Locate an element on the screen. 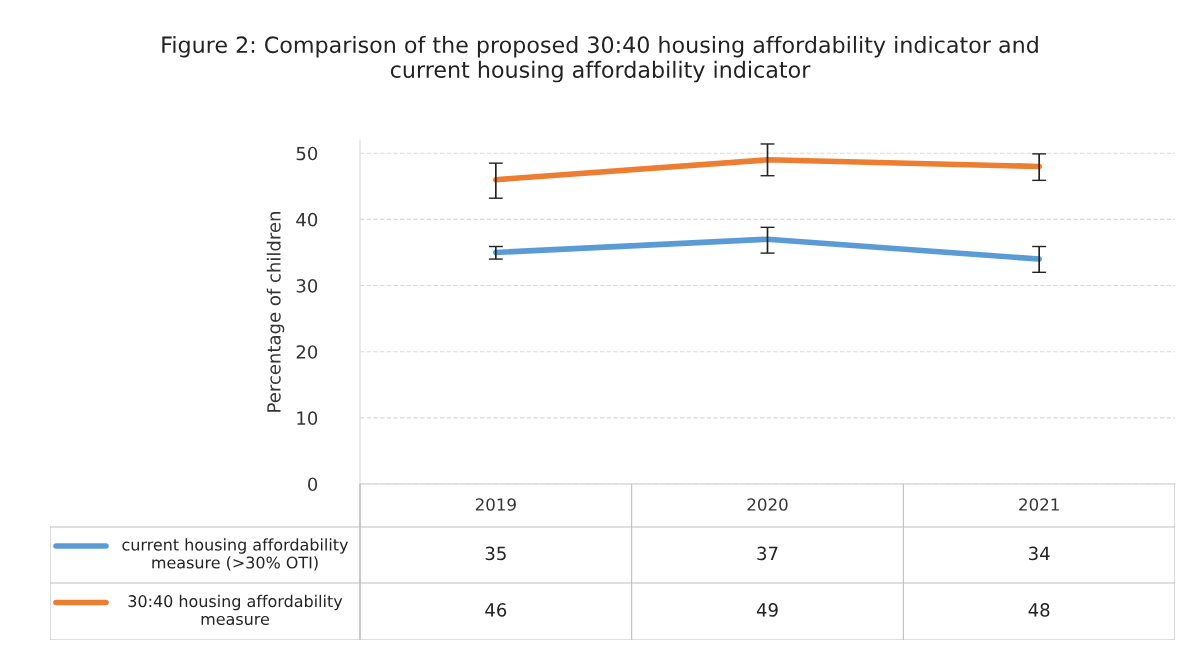 This screenshot has height=657, width=1200. x-tick-label: 2019 is located at coordinates (495, 504).